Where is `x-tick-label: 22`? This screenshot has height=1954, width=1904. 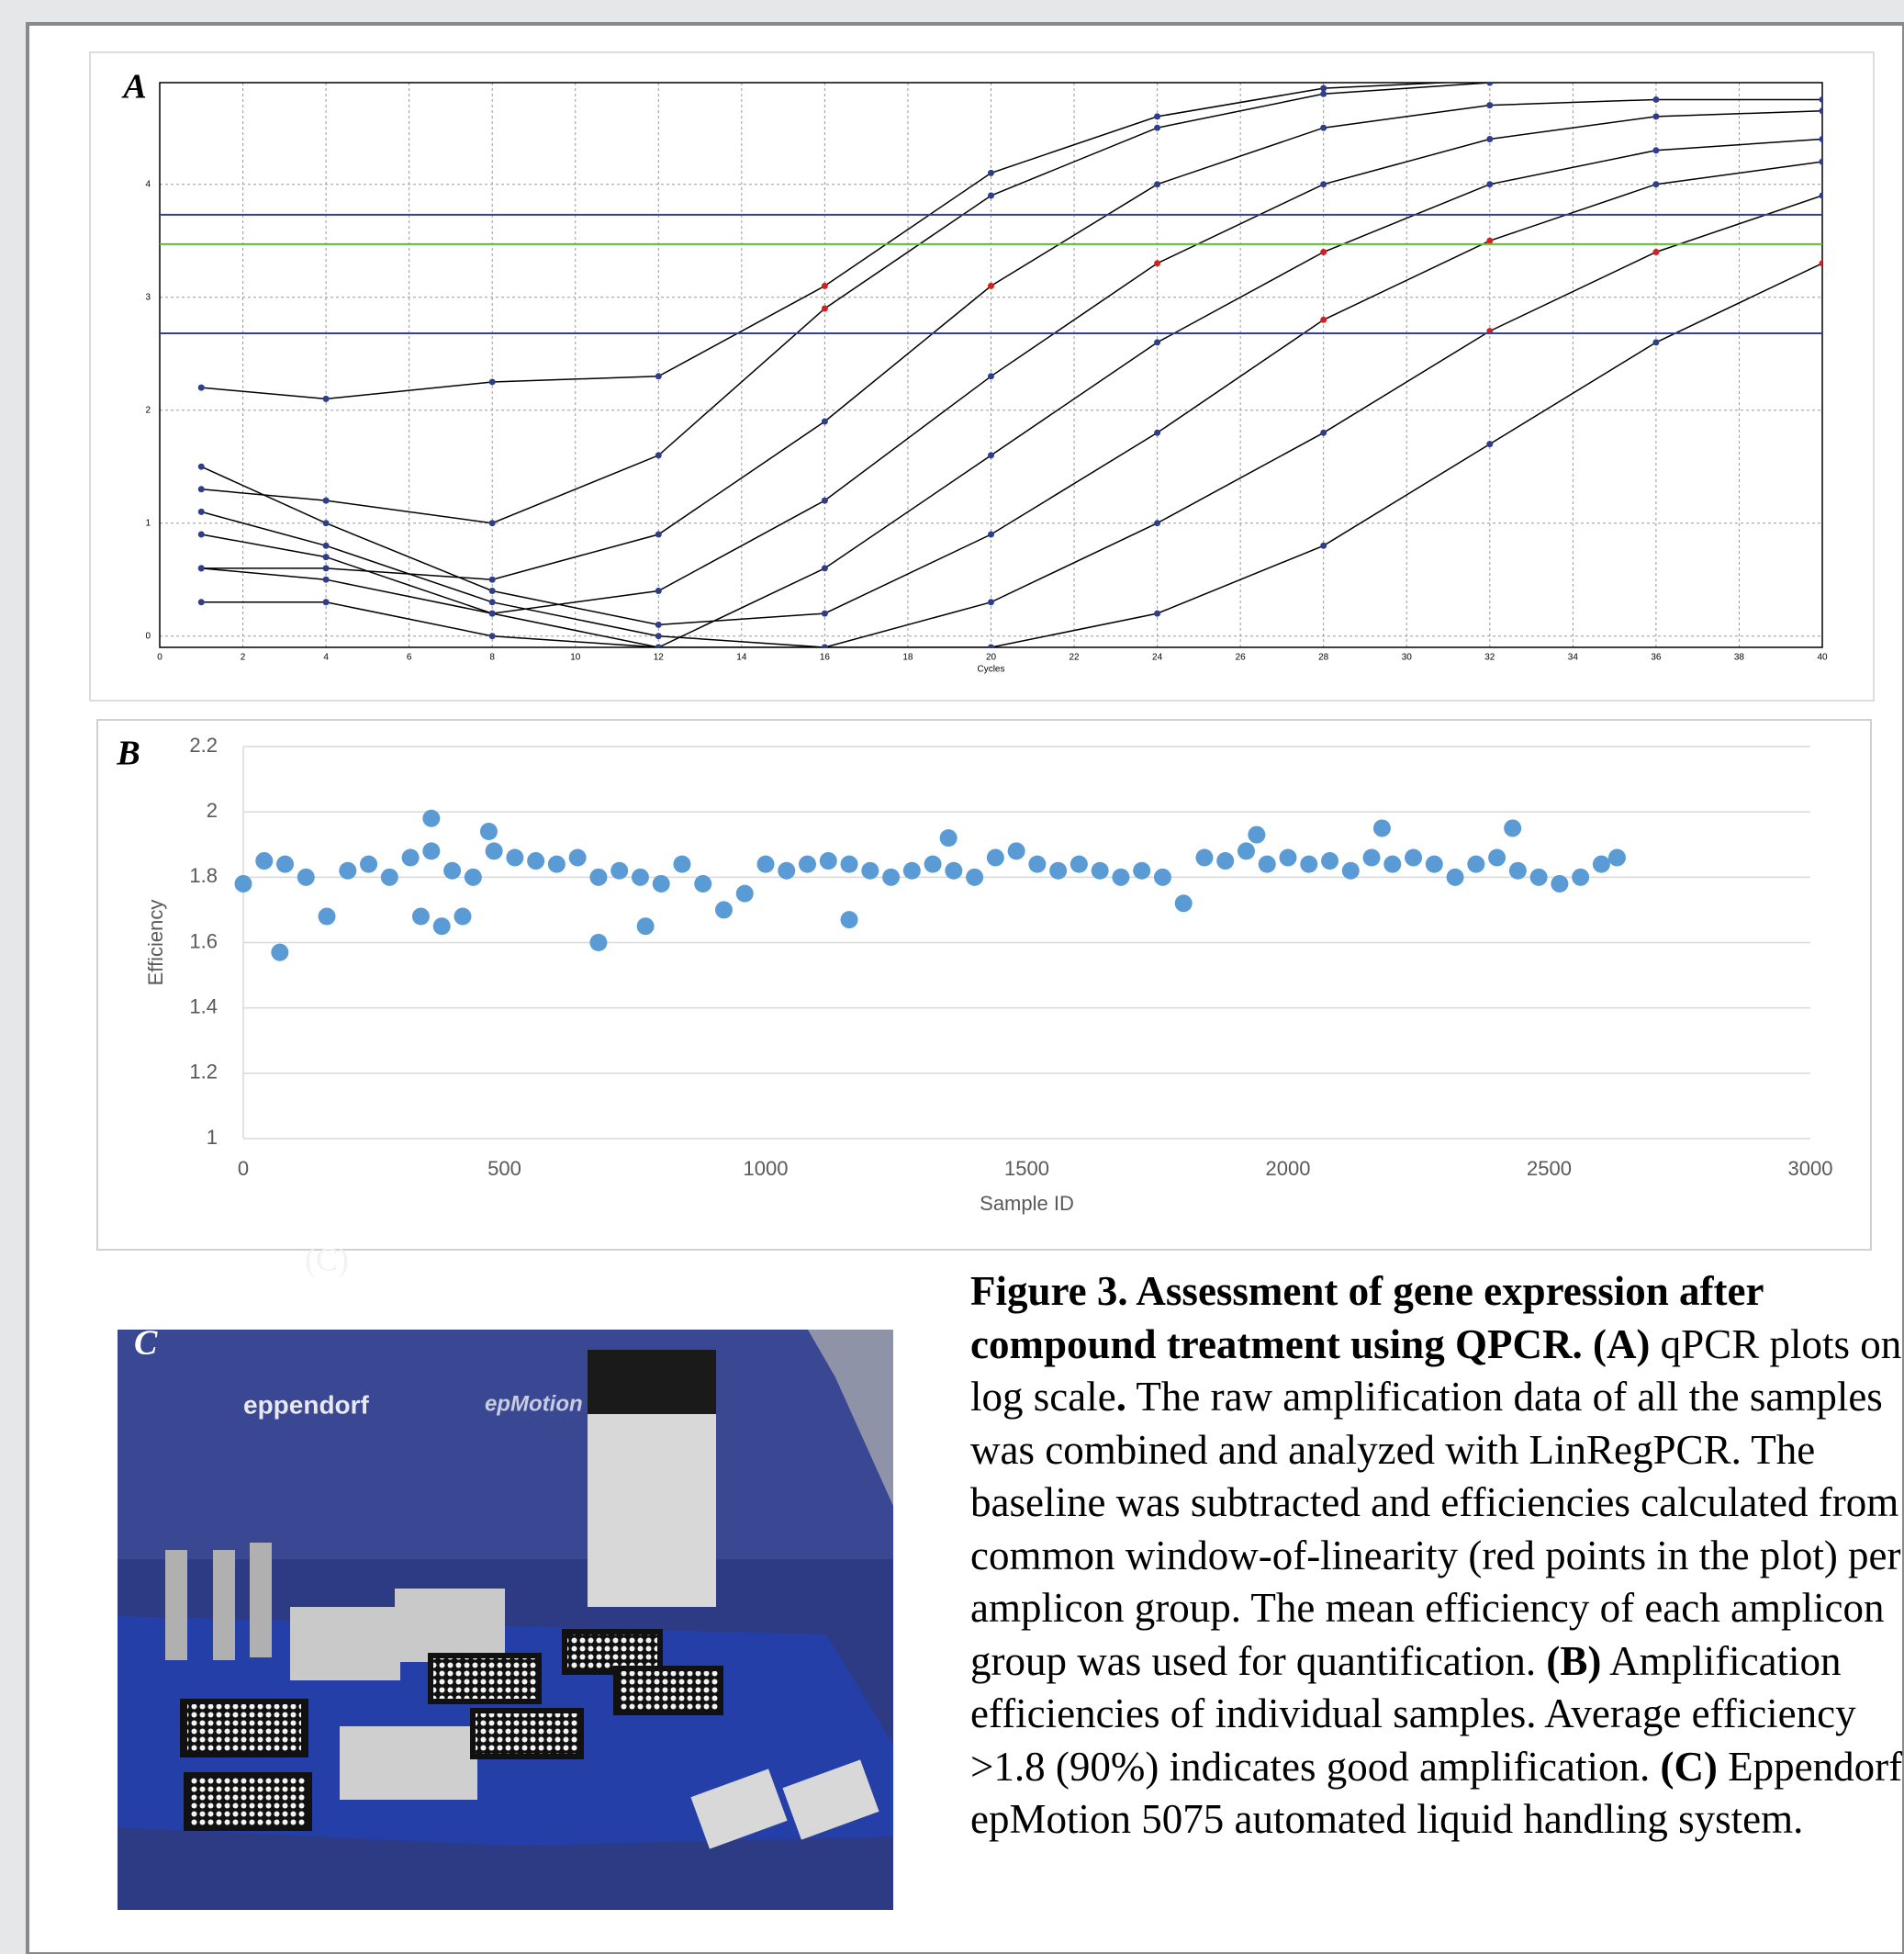 x-tick-label: 22 is located at coordinates (1074, 658).